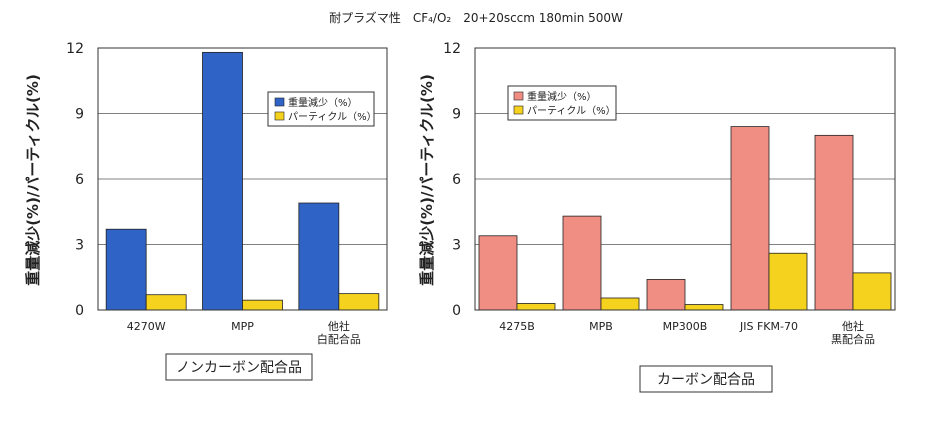 This screenshot has width=952, height=426. Describe the element at coordinates (339, 339) in the screenshot. I see `x-tick-label-left-2-1: 白配合品` at that location.